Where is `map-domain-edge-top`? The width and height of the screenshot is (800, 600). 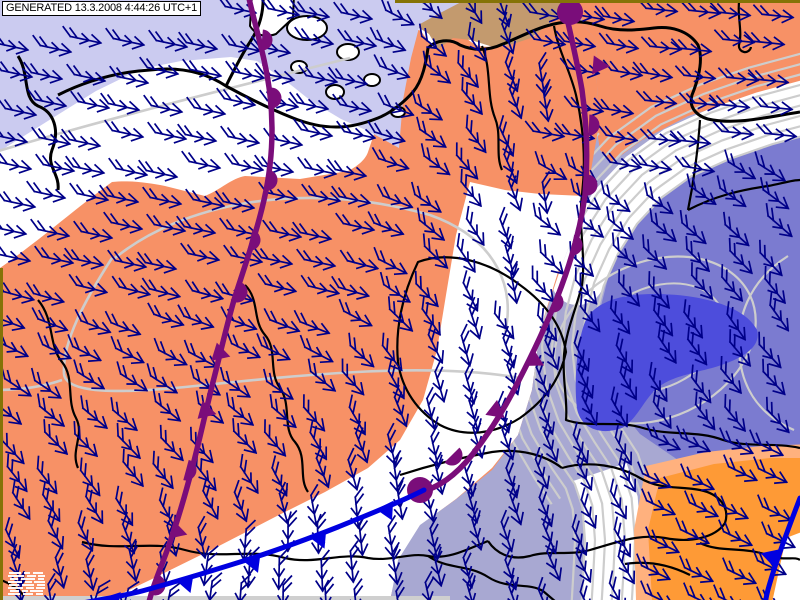 map-domain-edge-top is located at coordinates (597, 1).